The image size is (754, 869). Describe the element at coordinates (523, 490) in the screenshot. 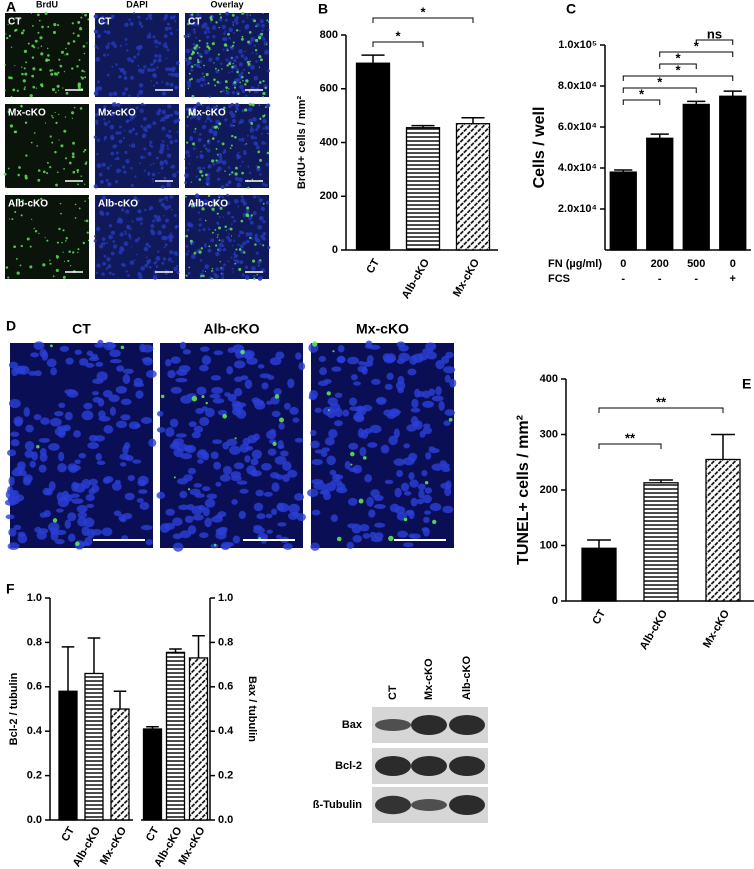

I see `y-axis-label: TUNEL+ cells / mm²` at that location.